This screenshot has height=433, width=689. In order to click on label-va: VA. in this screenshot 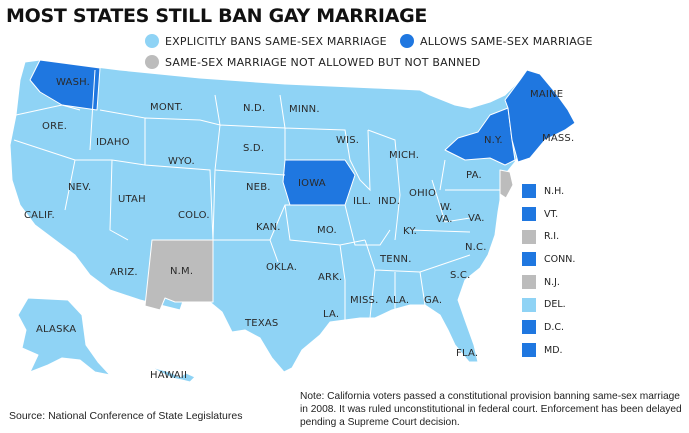, I will do `click(476, 218)`.